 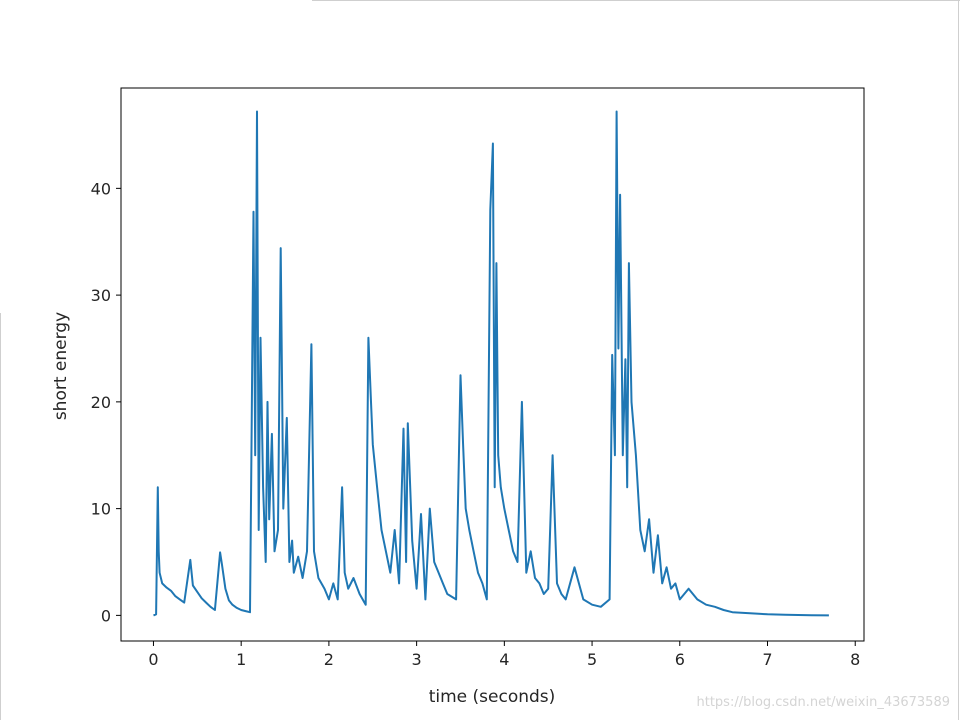 What do you see at coordinates (492, 697) in the screenshot?
I see `x-axis-label: time (seconds)` at bounding box center [492, 697].